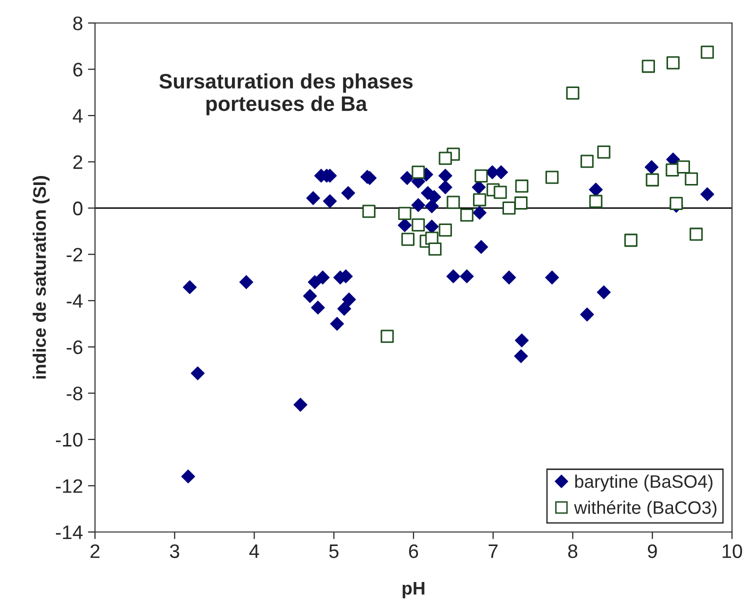  Describe the element at coordinates (413, 551) in the screenshot. I see `x-tick-label: 6` at that location.